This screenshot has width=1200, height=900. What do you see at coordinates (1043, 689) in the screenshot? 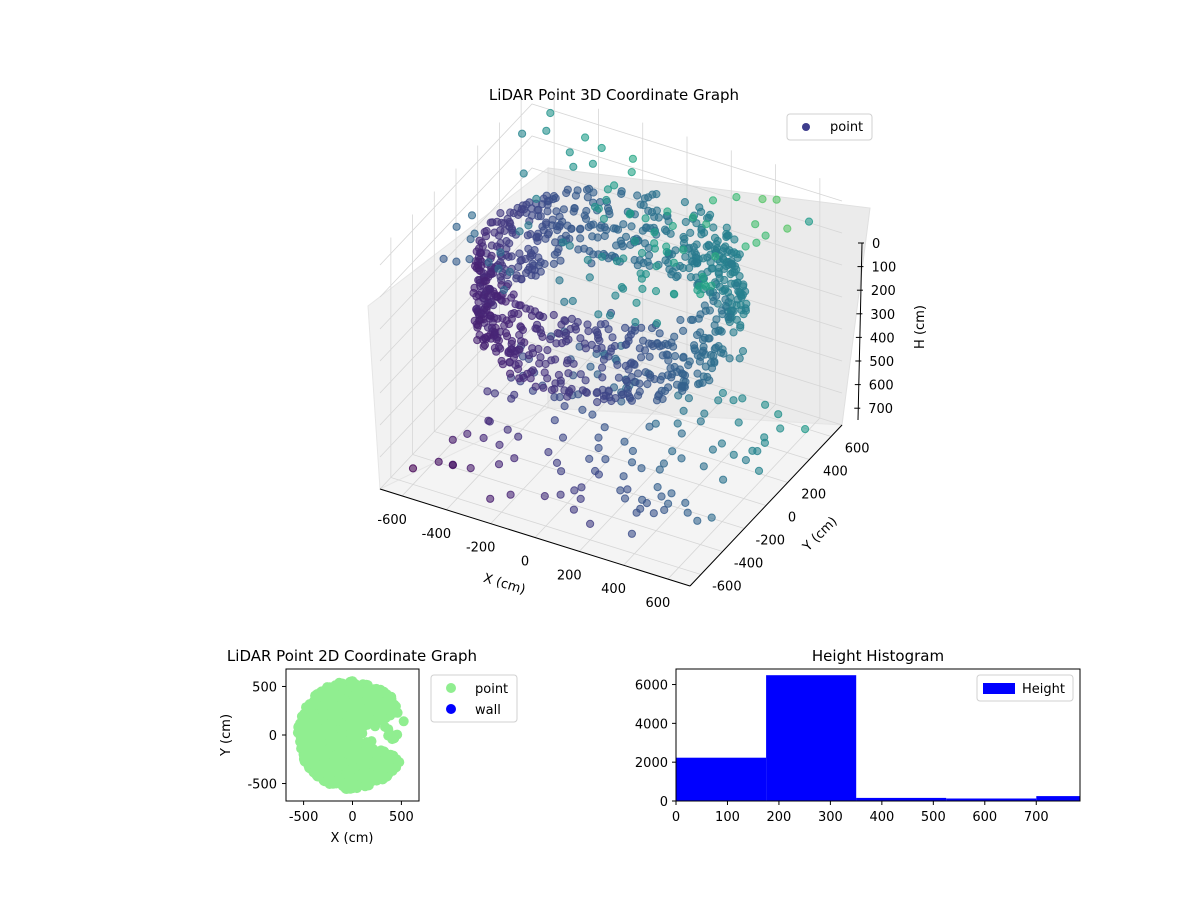
I see `legend-histogram-label: Height` at bounding box center [1043, 689].